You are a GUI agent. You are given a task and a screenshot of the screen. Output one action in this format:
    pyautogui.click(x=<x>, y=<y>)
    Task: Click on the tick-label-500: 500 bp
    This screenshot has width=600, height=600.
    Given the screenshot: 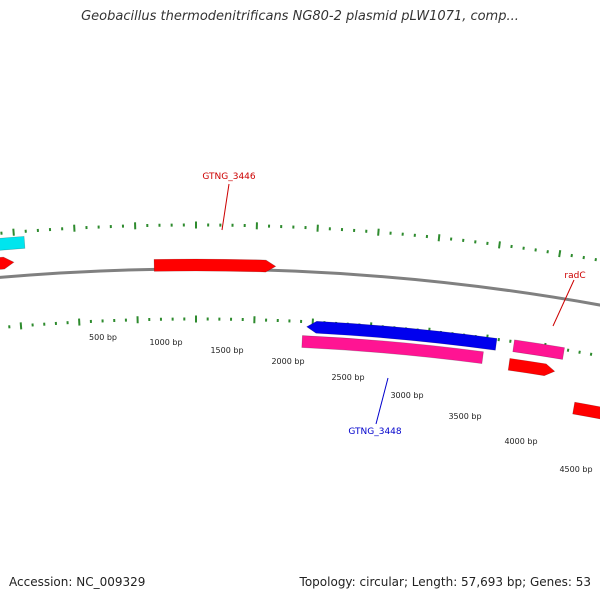 What is the action you would take?
    pyautogui.click(x=103, y=337)
    